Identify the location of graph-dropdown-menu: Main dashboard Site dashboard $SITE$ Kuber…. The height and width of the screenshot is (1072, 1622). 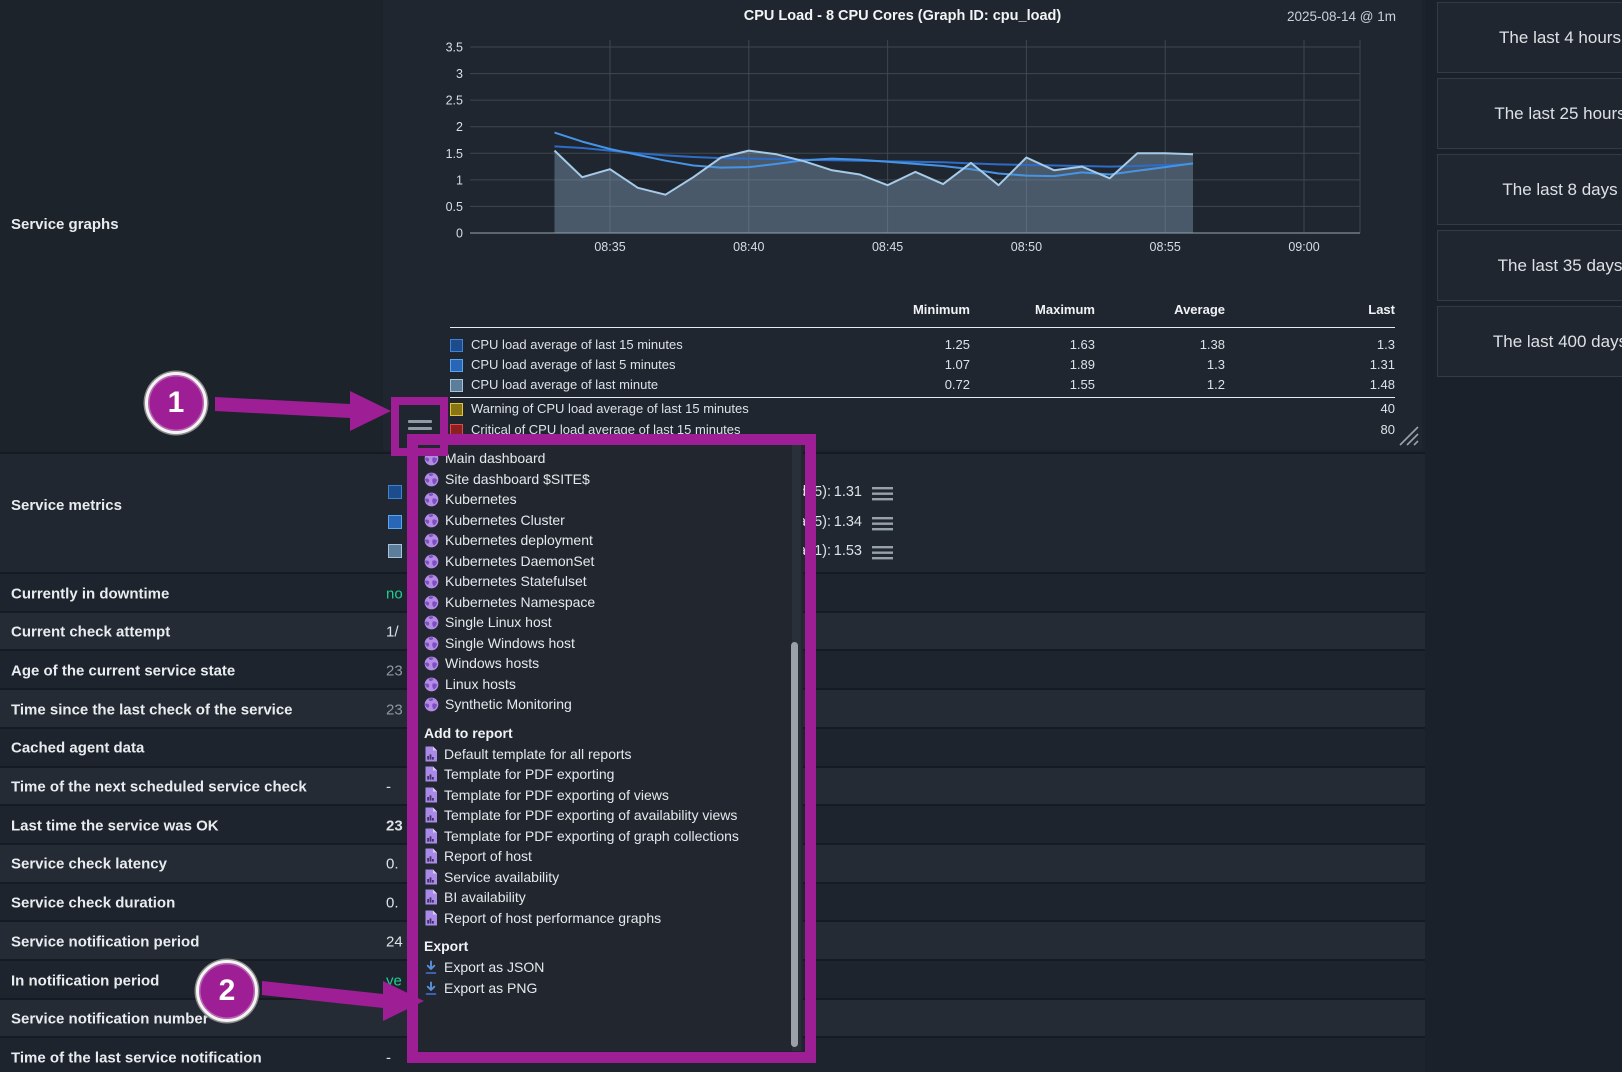
(610, 748).